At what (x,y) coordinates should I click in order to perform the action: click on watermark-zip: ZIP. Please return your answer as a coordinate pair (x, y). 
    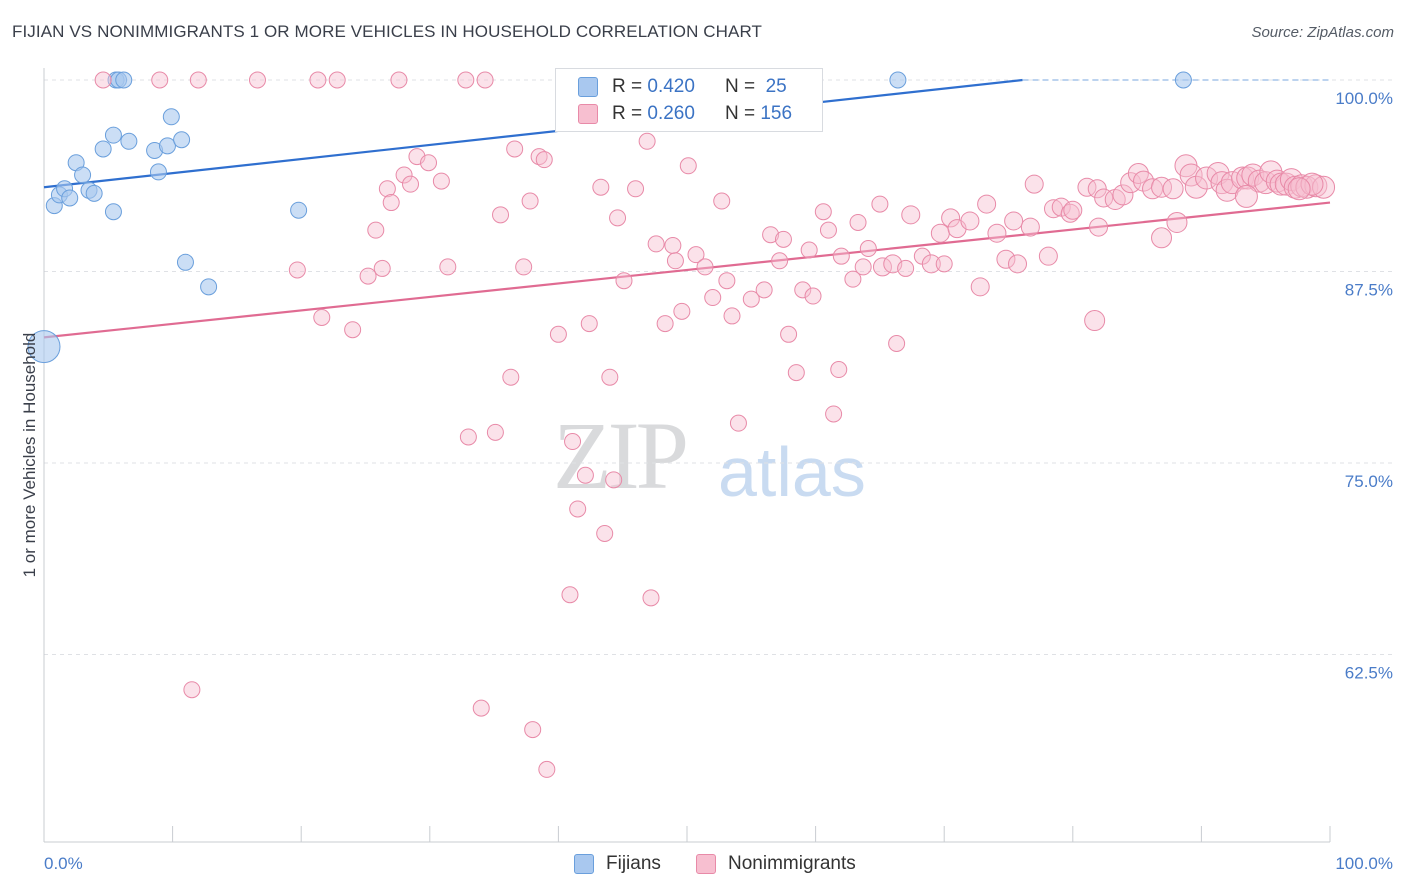
    Looking at the image, I should click on (621, 455).